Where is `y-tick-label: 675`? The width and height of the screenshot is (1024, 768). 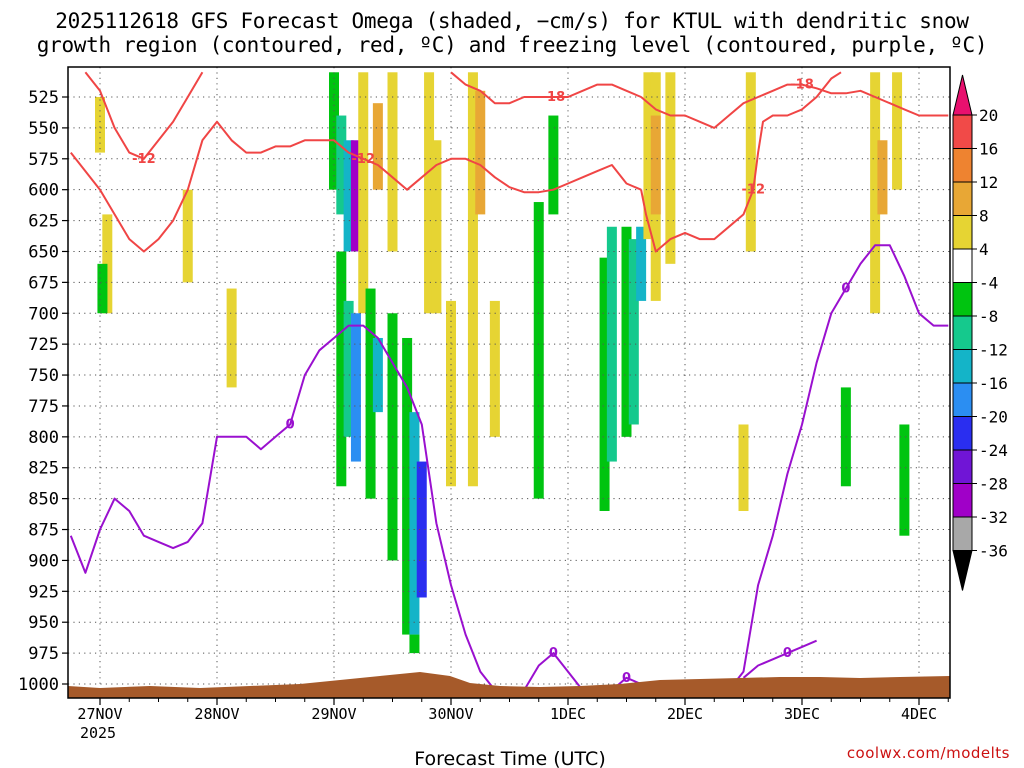 y-tick-label: 675 is located at coordinates (43, 283).